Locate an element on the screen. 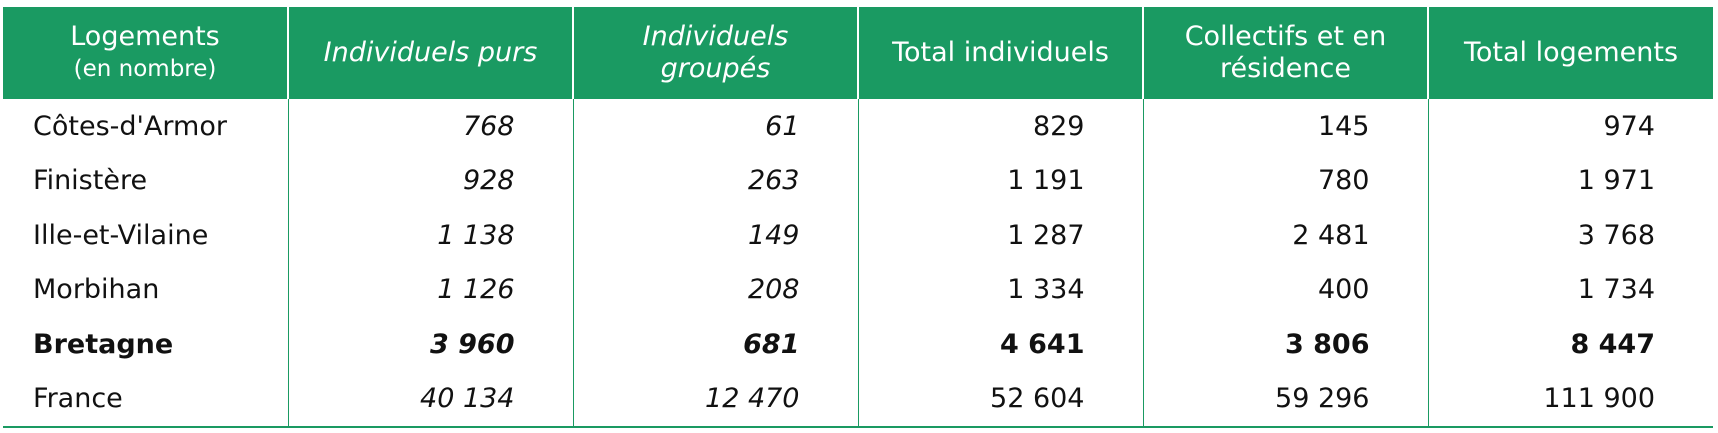  table-cell: 3 960 is located at coordinates (430, 344).